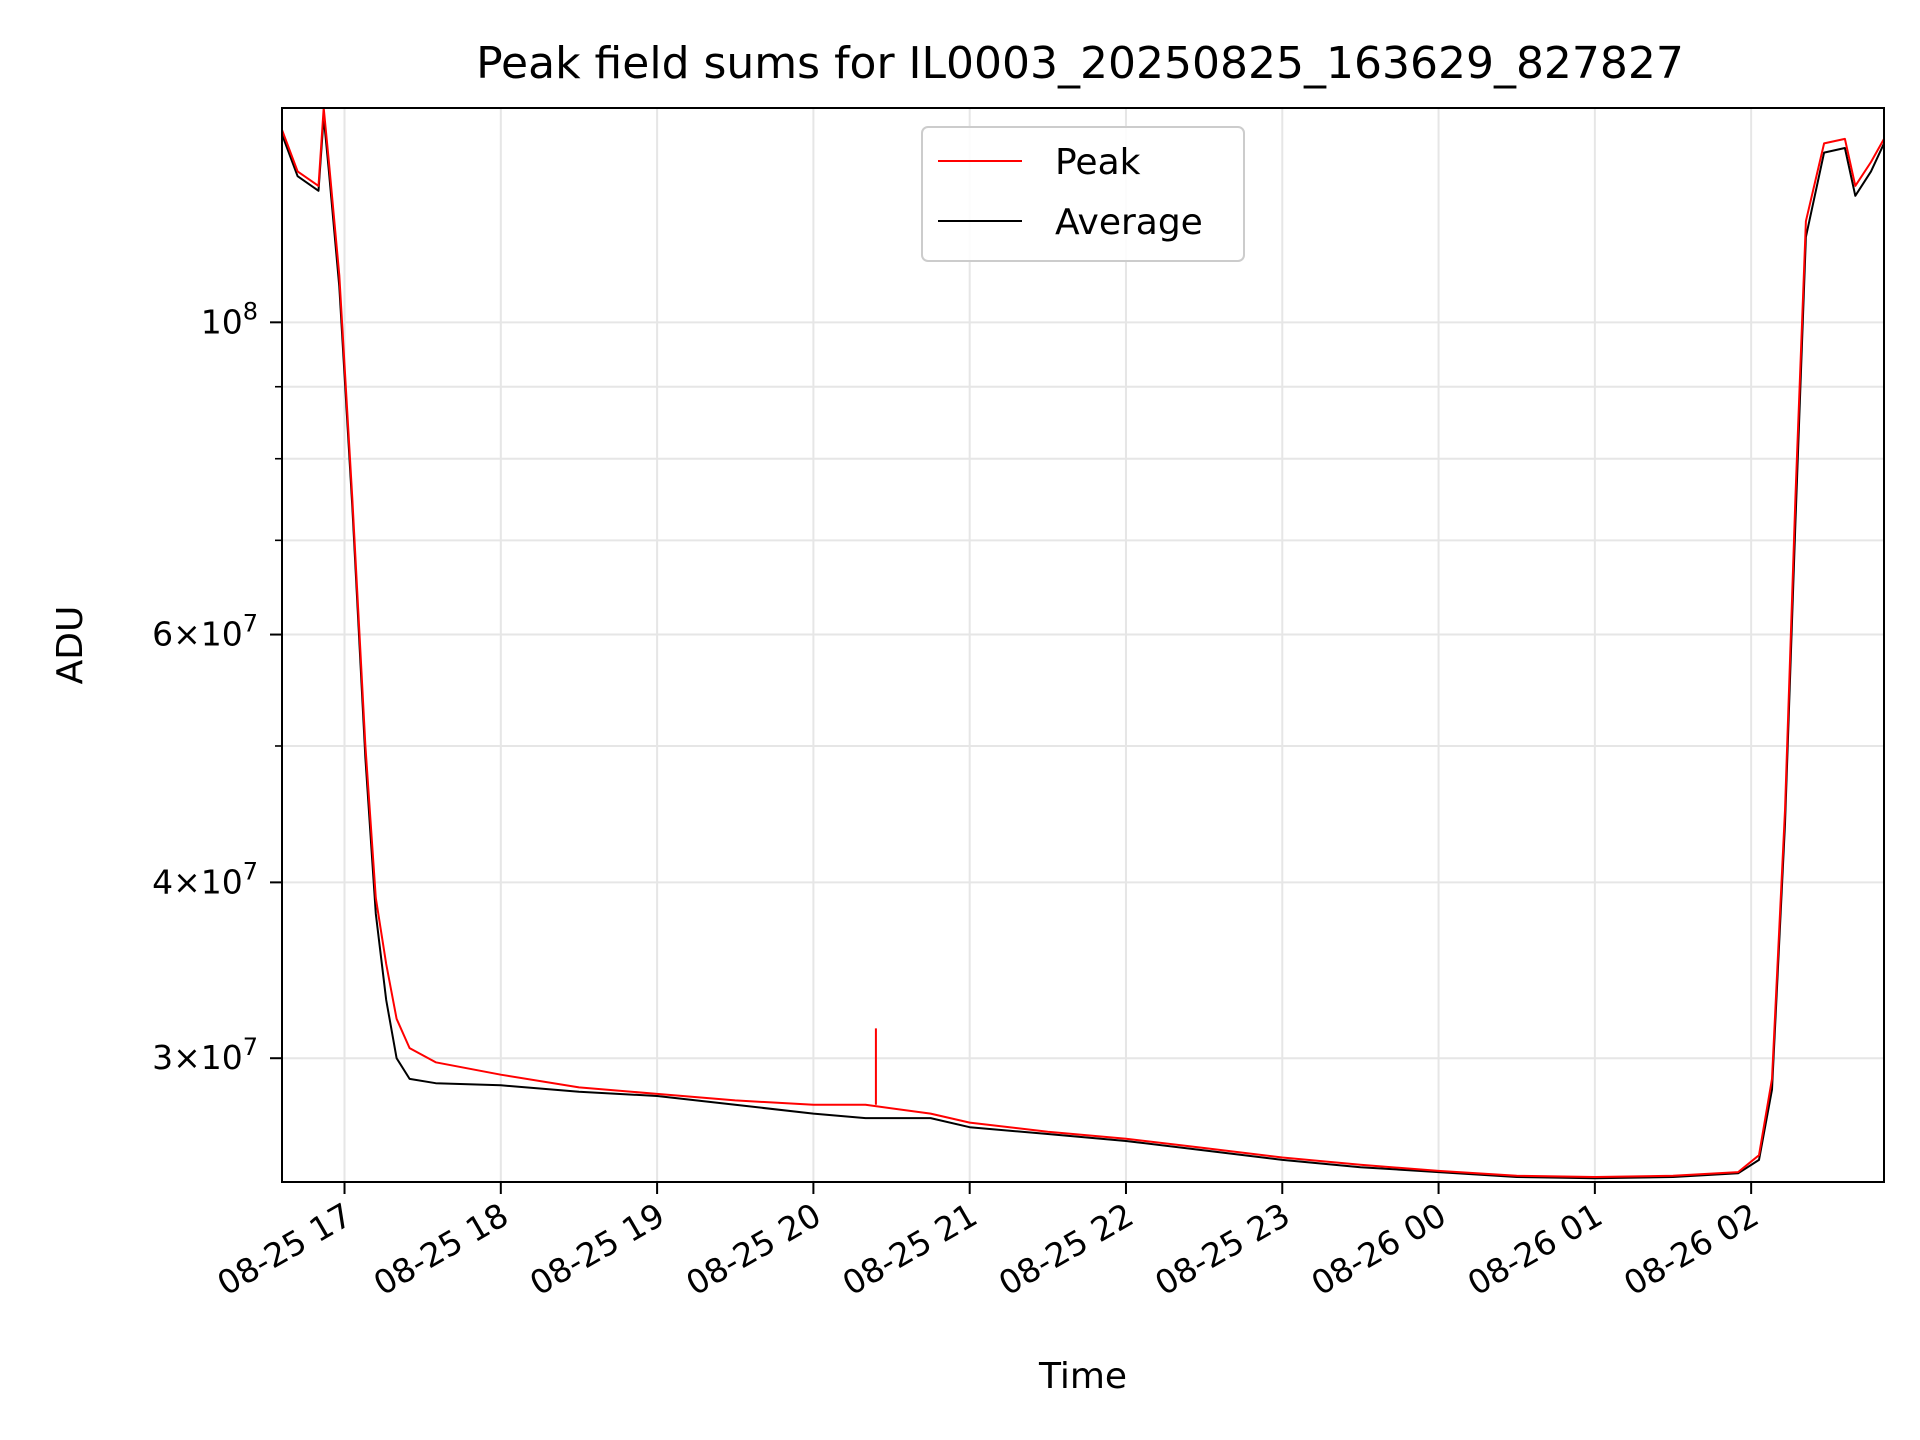  I want to click on y-tick-exponent: 8, so click(250, 311).